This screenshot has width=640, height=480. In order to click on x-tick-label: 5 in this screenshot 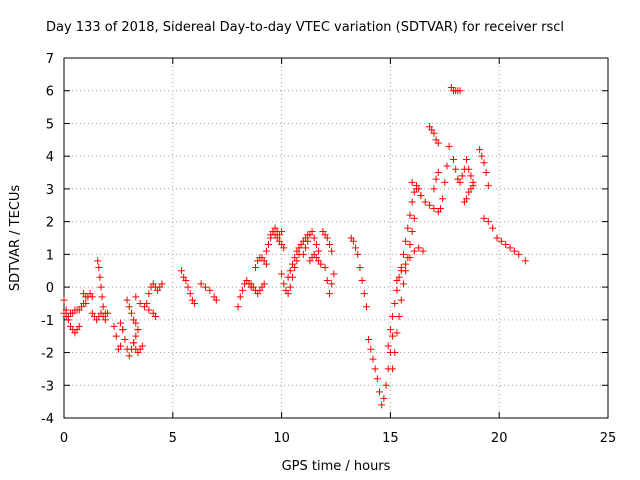, I will do `click(173, 438)`.